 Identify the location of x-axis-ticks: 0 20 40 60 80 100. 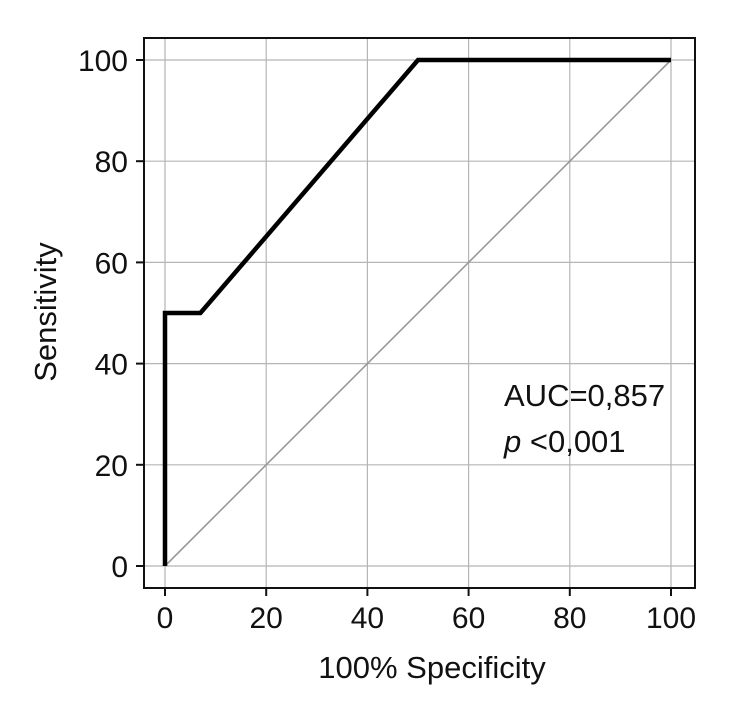
(426, 611).